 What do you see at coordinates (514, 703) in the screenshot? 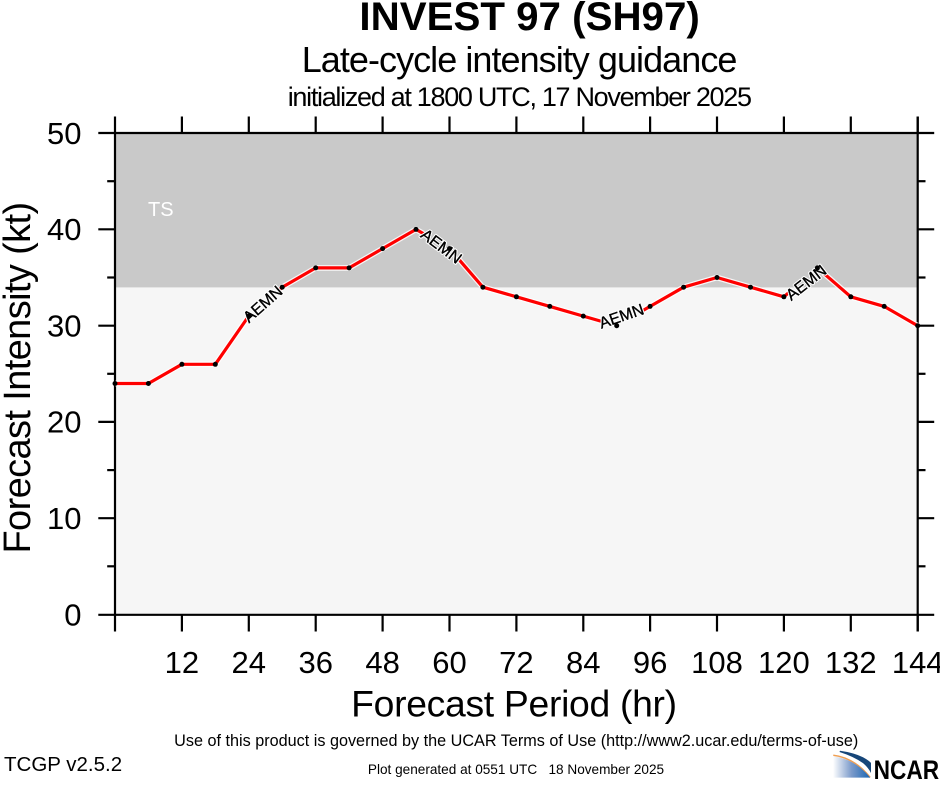
I see `svg-text: Forecast Period (hr)` at bounding box center [514, 703].